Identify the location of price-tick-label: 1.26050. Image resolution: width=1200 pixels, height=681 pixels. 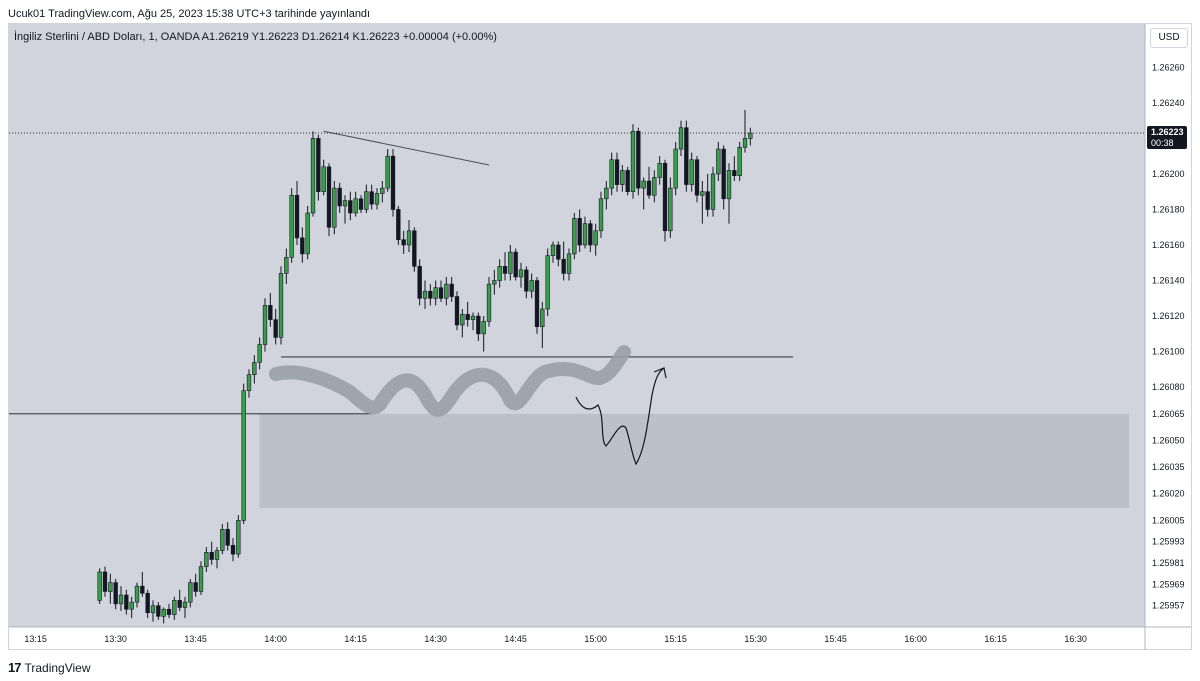
(1168, 440).